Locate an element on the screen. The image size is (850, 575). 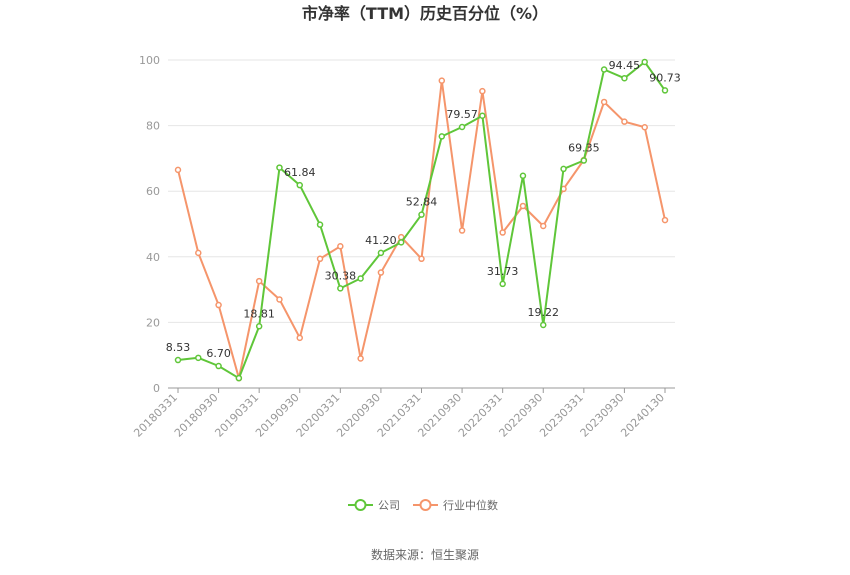
y-tick-label: 80 is located at coordinates (153, 126).